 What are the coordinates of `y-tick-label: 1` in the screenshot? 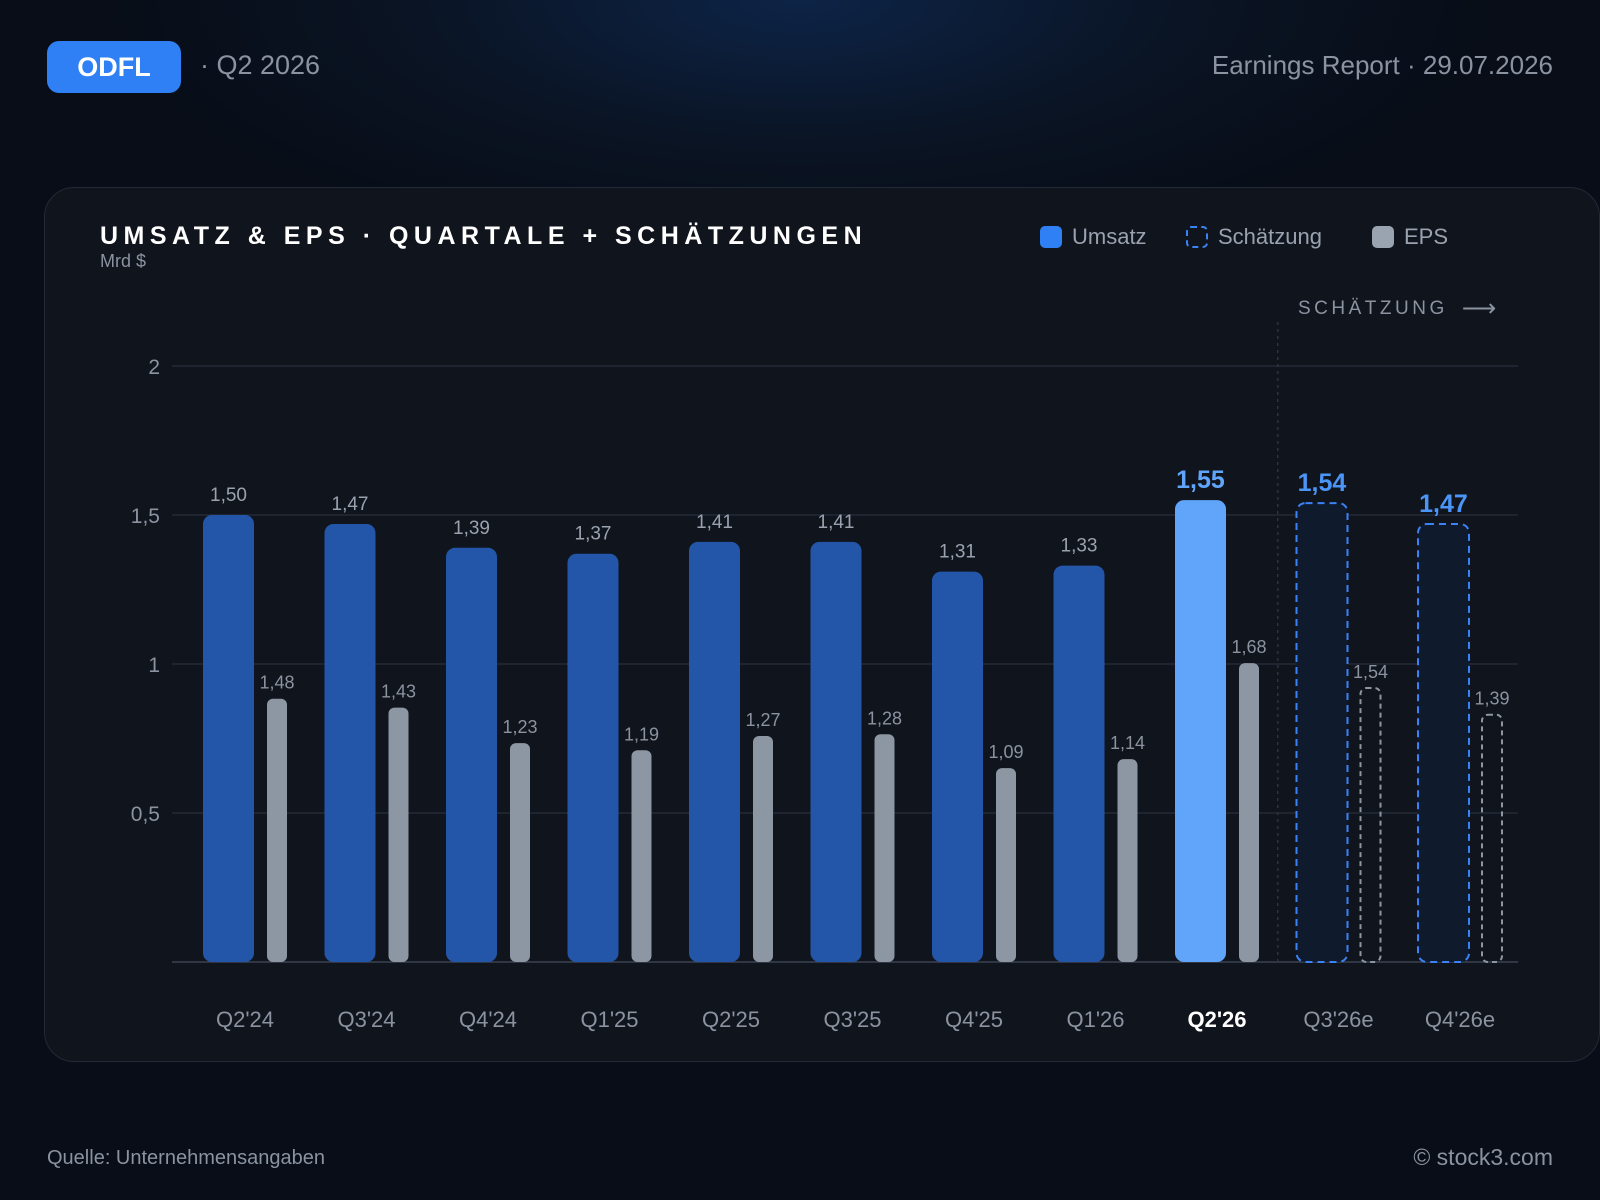 It's located at (154, 665).